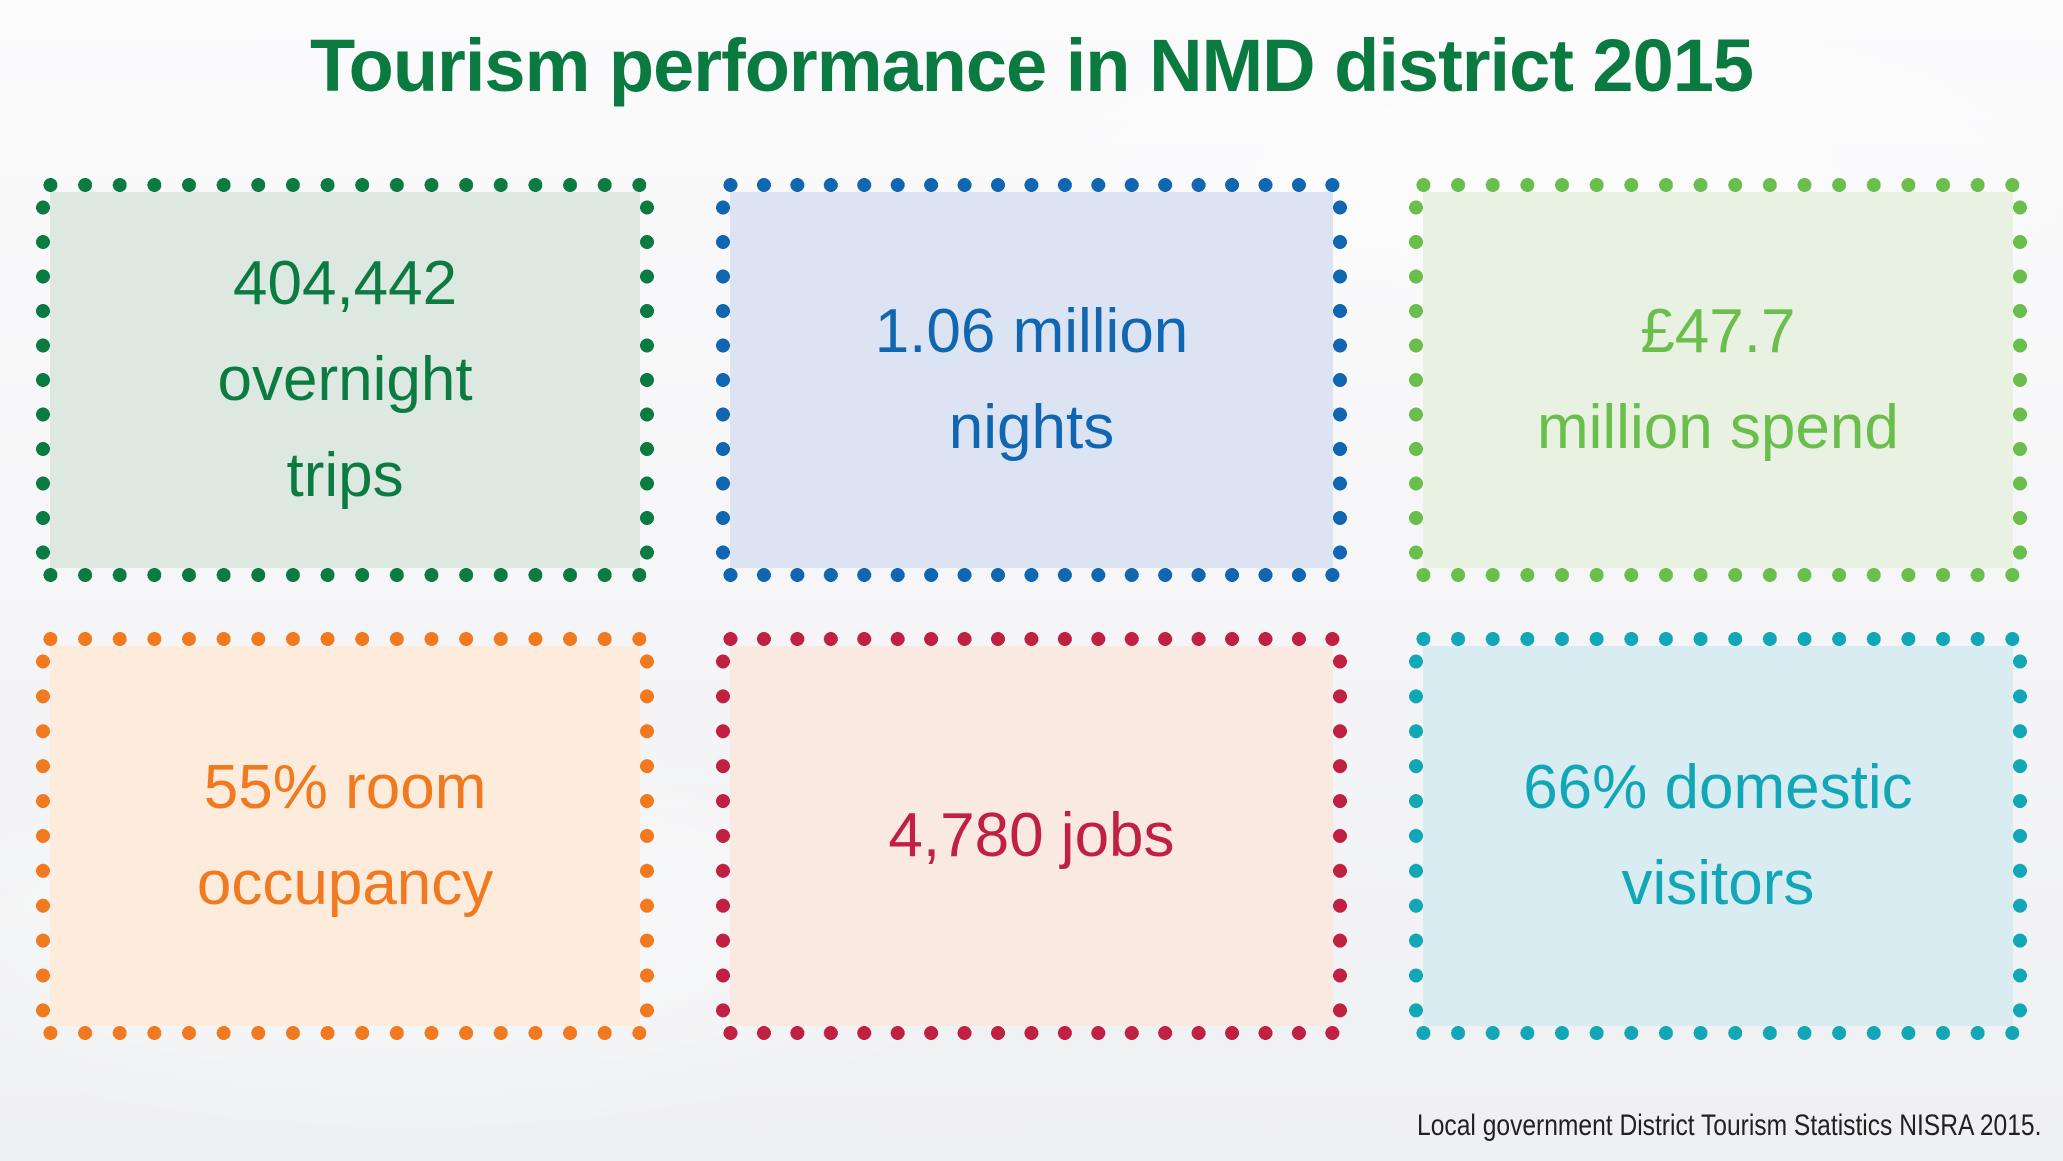 The image size is (2063, 1161). I want to click on stat-card-spend: £47.7 million spend, so click(1717, 380).